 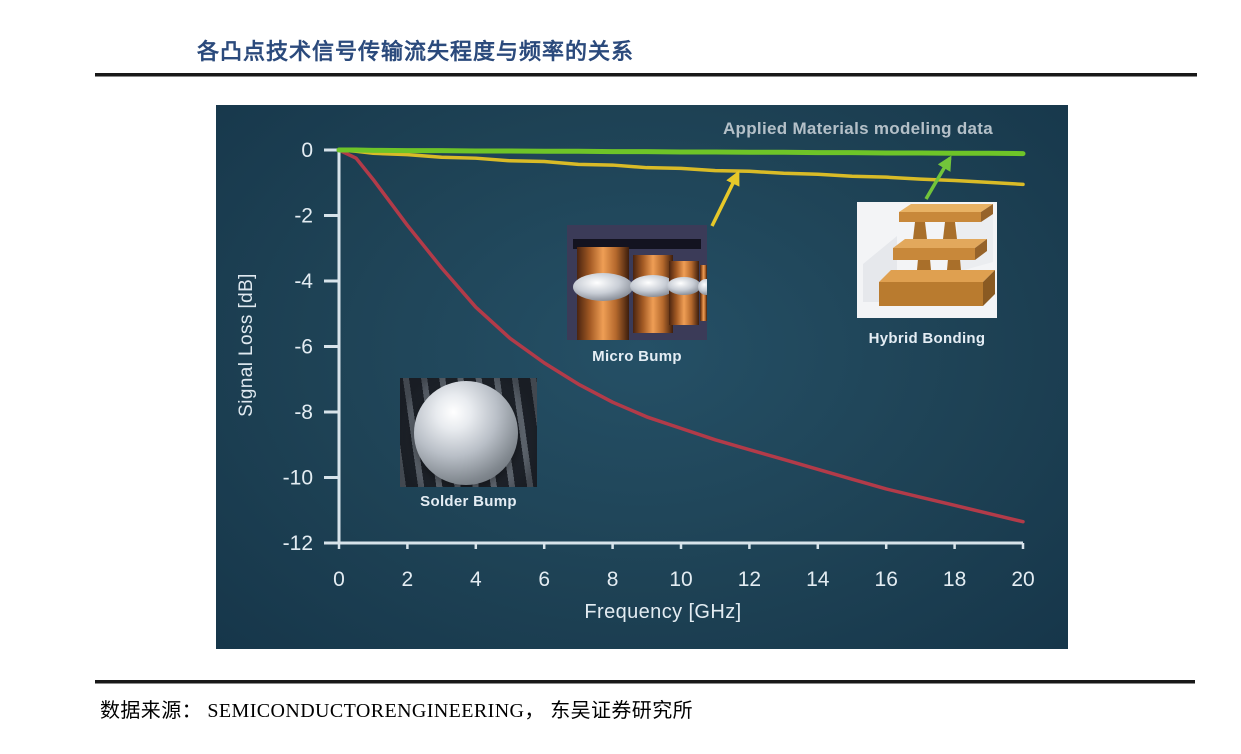 I want to click on x-tick-label: 8, so click(x=613, y=579).